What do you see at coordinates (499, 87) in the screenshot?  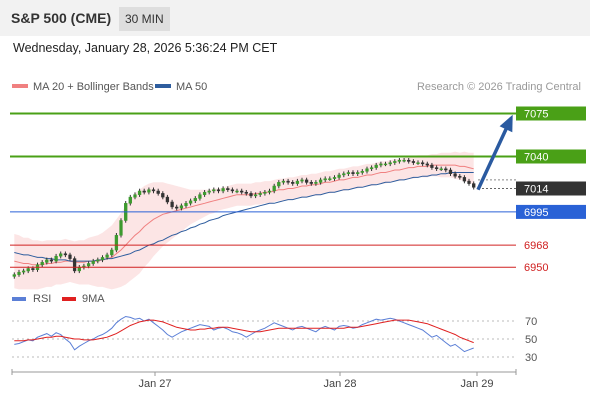 I see `credit-label: Research © 2026 Trading Central` at bounding box center [499, 87].